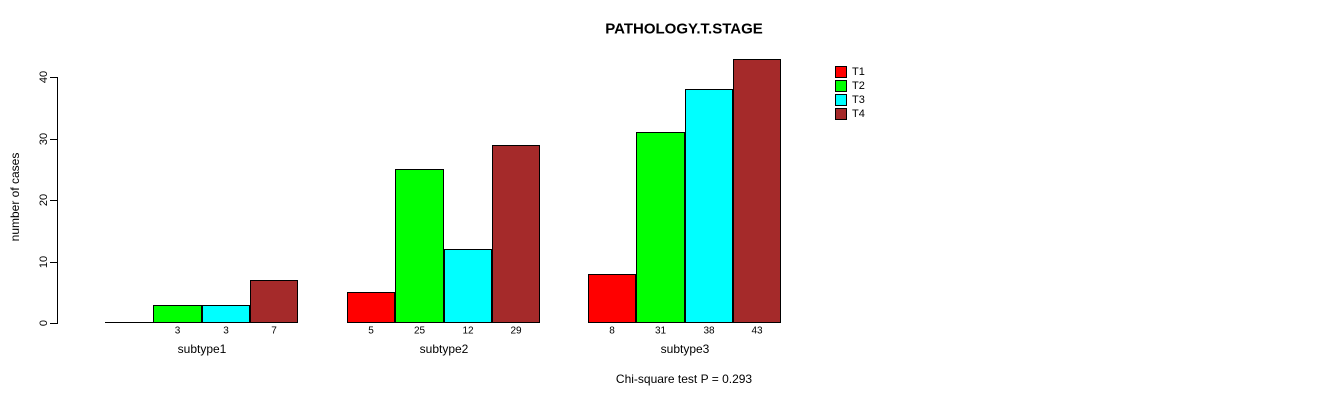 The width and height of the screenshot is (1340, 400). Describe the element at coordinates (841, 72) in the screenshot. I see `legend-swatch-T1` at that location.